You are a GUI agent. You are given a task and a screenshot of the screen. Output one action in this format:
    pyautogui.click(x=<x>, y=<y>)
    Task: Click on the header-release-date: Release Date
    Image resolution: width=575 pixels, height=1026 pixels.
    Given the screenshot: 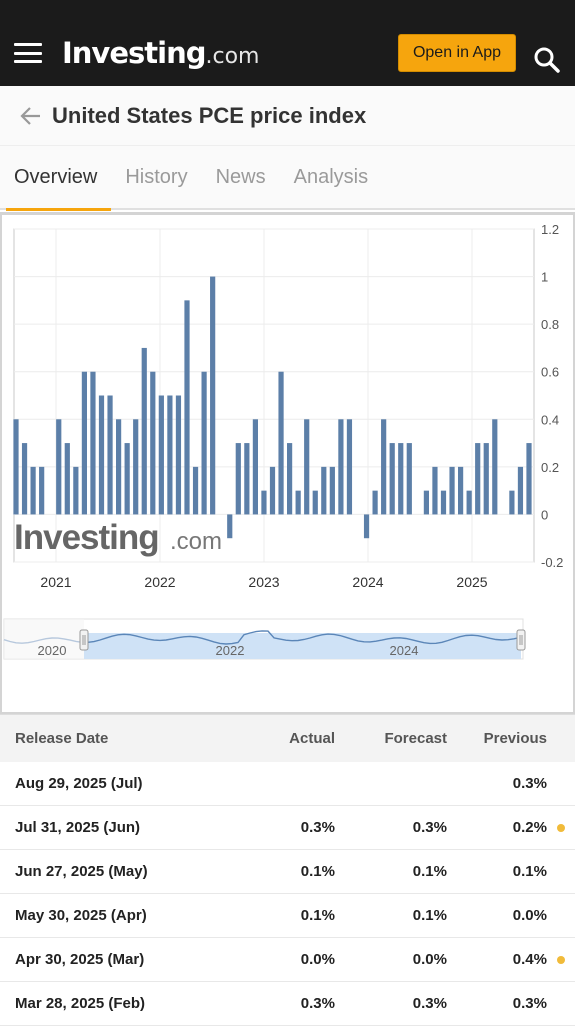 What is the action you would take?
    pyautogui.click(x=62, y=738)
    